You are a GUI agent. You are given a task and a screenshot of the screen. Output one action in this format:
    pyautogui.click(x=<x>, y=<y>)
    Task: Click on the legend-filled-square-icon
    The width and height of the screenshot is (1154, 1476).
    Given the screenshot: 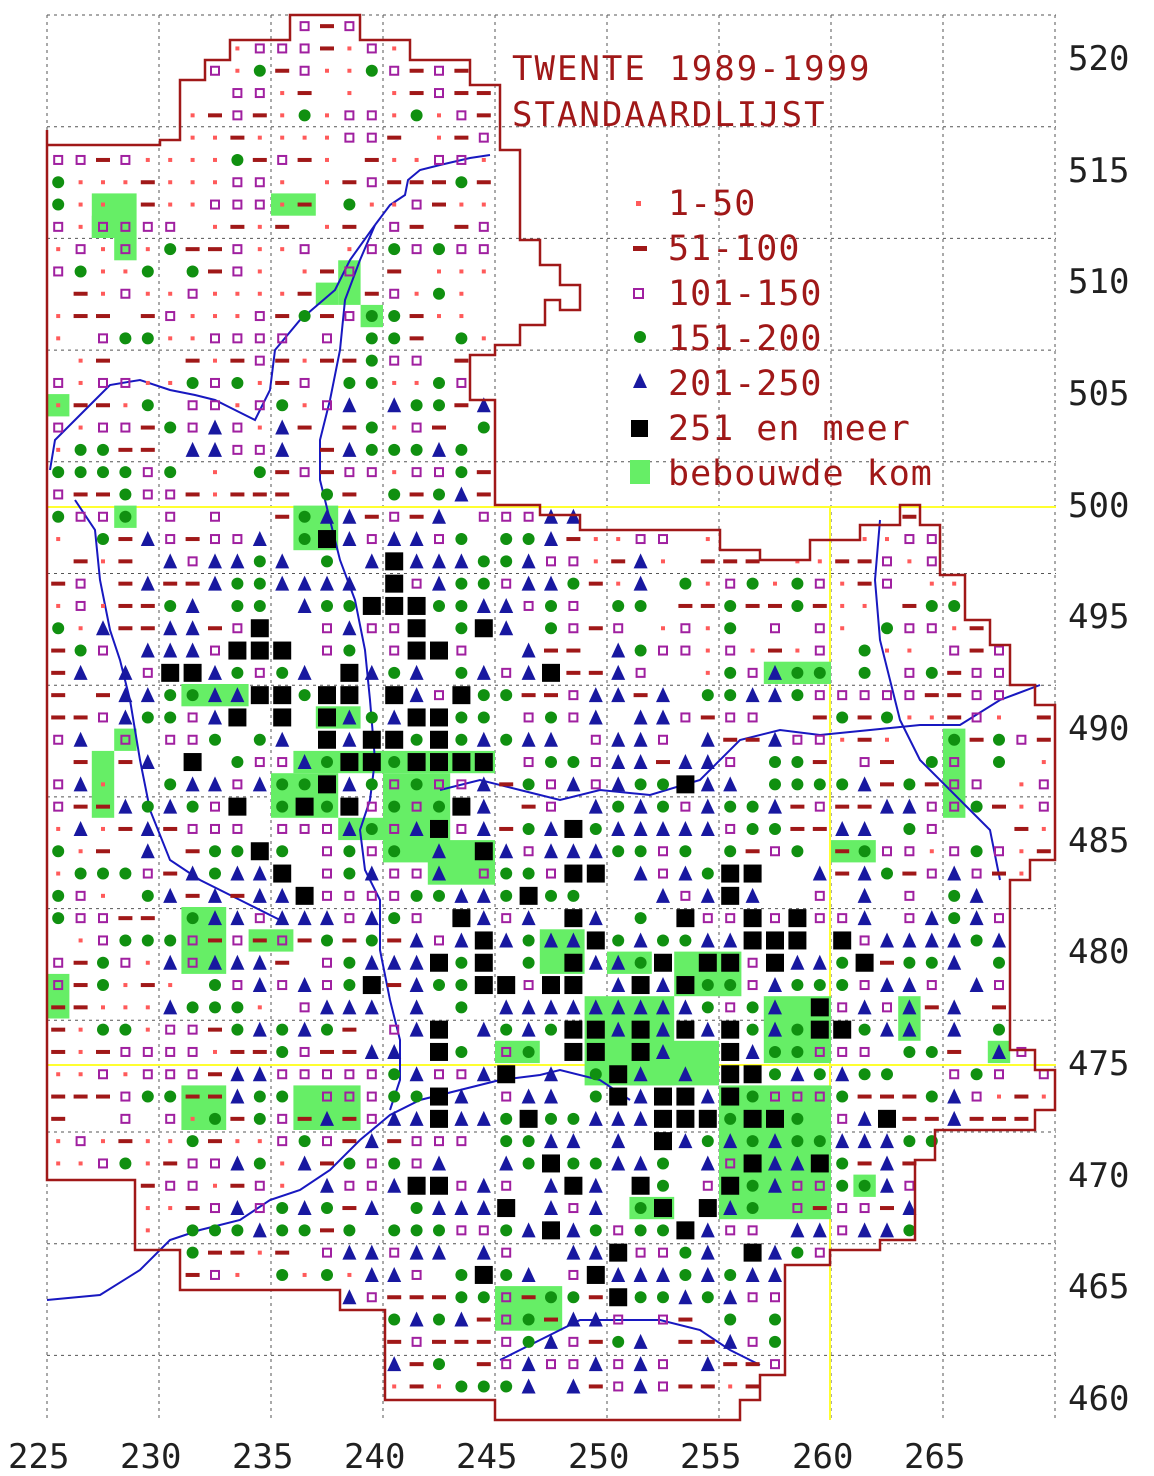 What is the action you would take?
    pyautogui.click(x=639, y=428)
    